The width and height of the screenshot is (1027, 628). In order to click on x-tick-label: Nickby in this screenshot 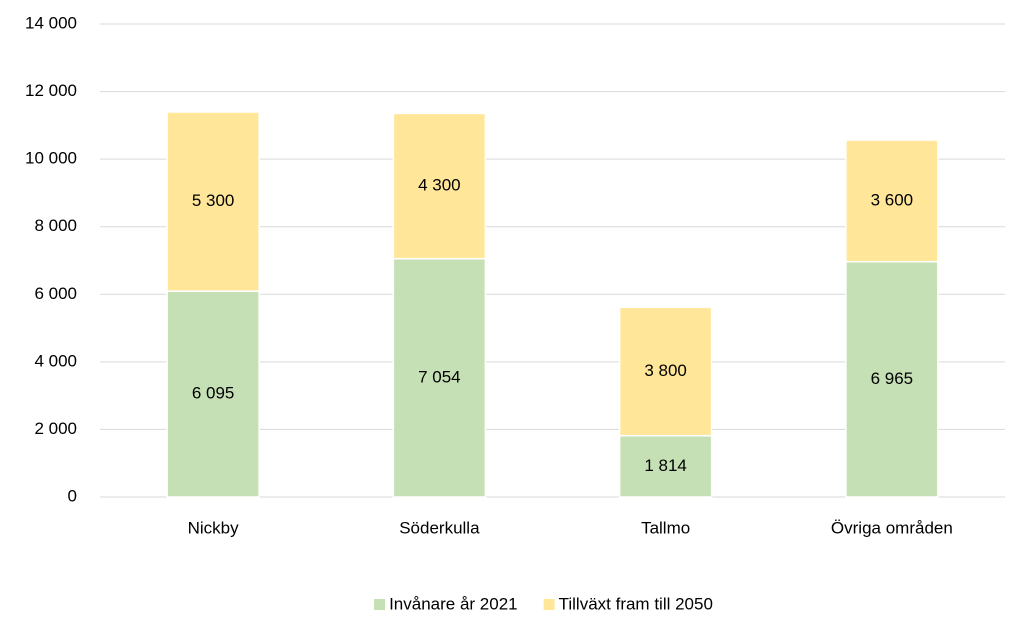, I will do `click(214, 527)`.